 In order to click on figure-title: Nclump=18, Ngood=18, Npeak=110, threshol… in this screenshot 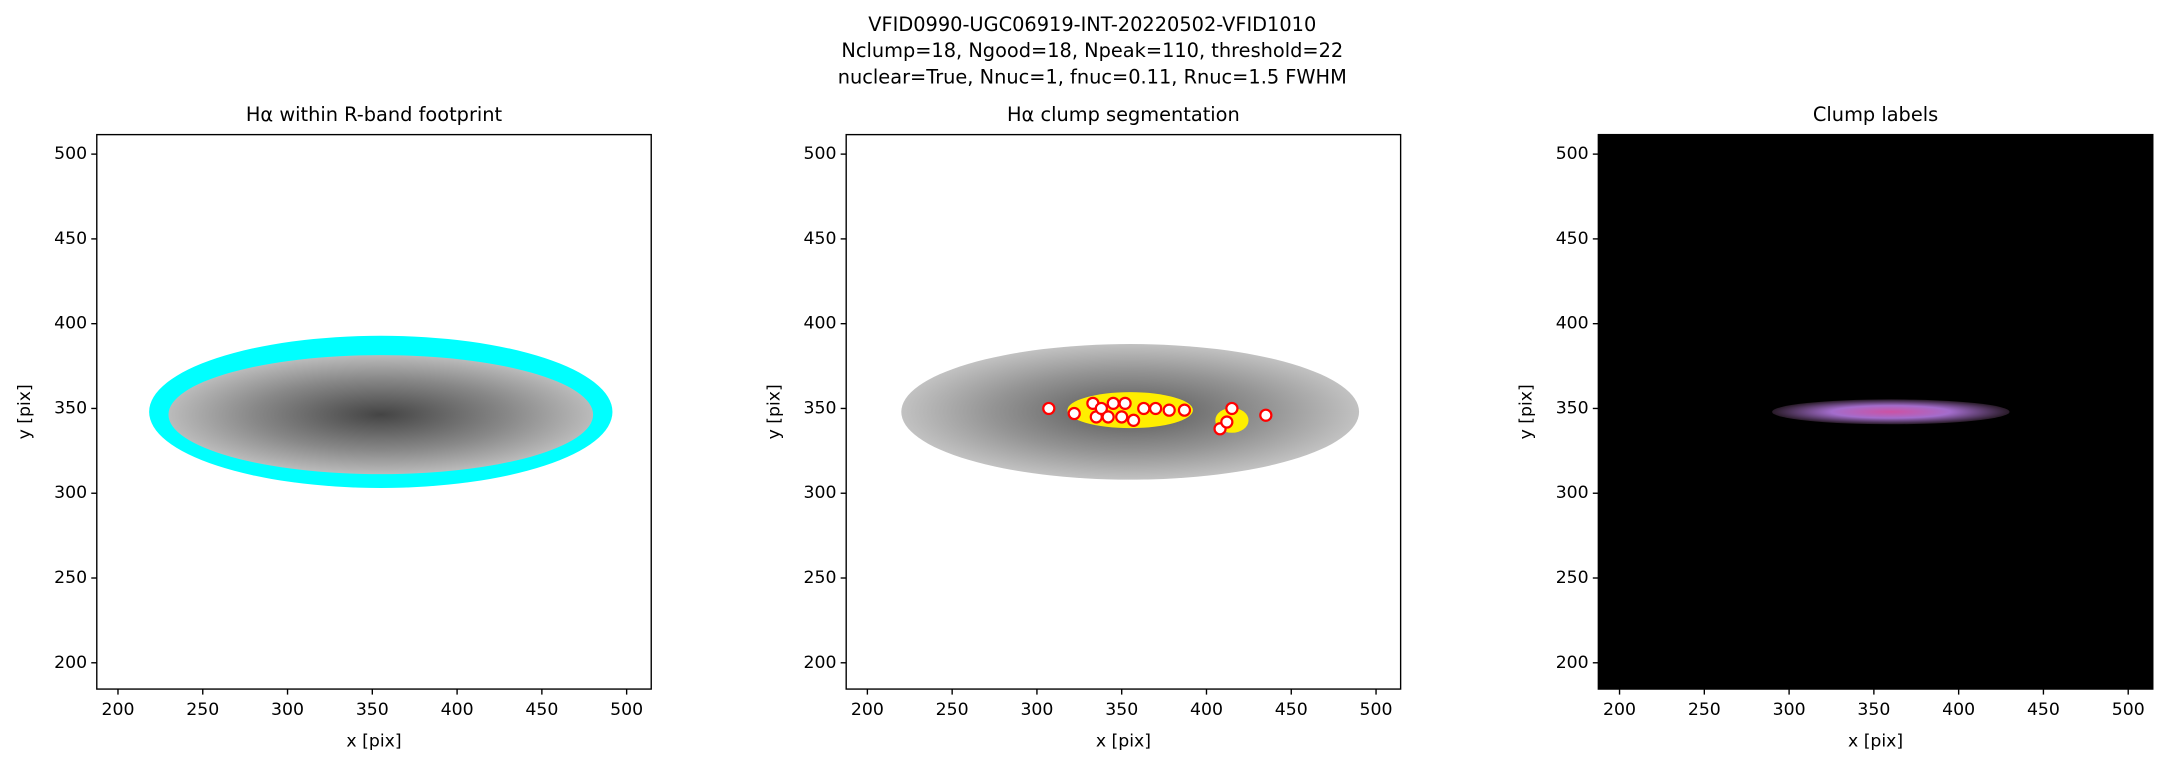, I will do `click(1092, 50)`.